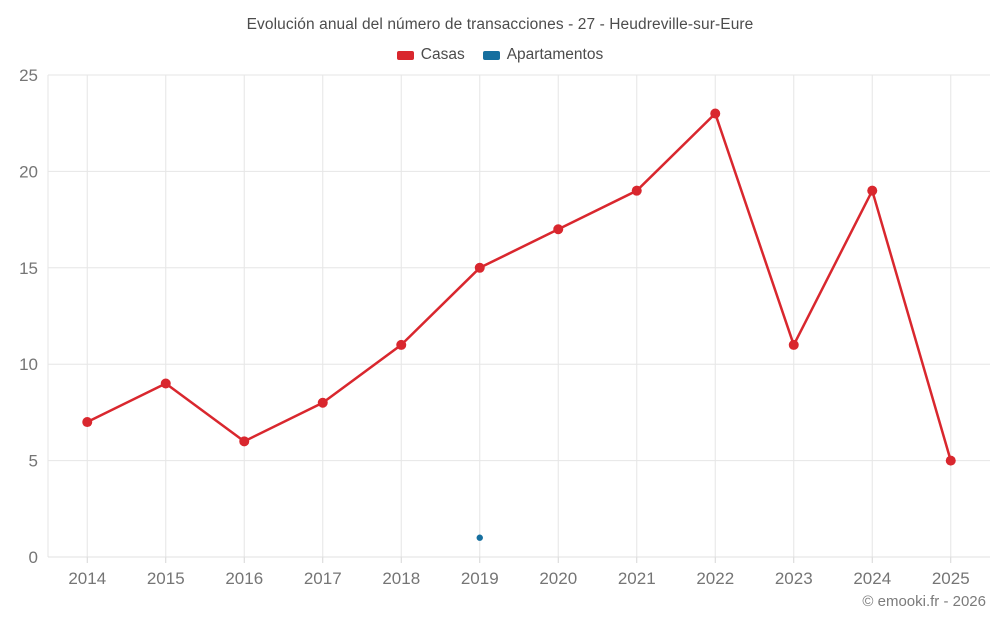 The width and height of the screenshot is (1000, 625). Describe the element at coordinates (555, 54) in the screenshot. I see `legend-label-apartamentos: Apartamentos` at that location.